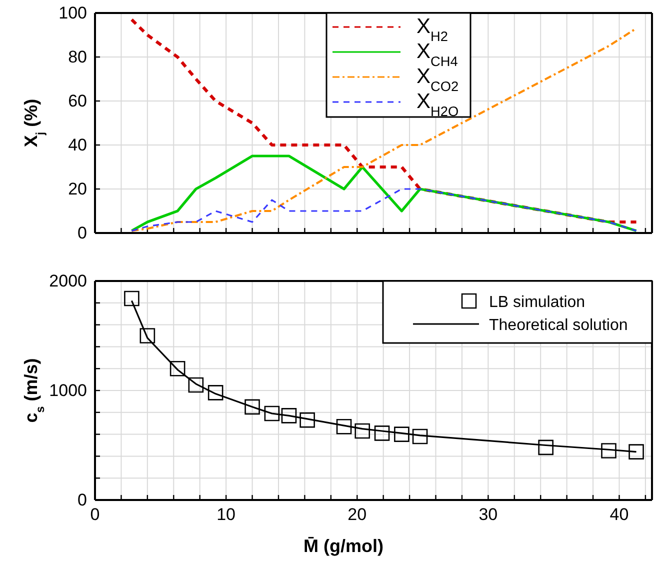  Describe the element at coordinates (384, 210) in the screenshot. I see `line-series` at that location.